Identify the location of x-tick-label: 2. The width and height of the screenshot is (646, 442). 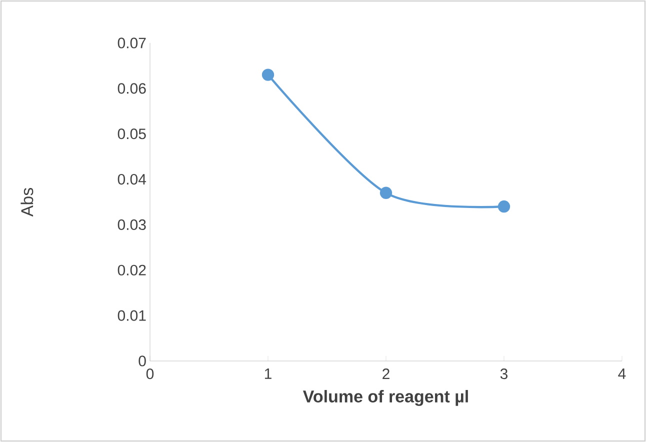
(386, 373).